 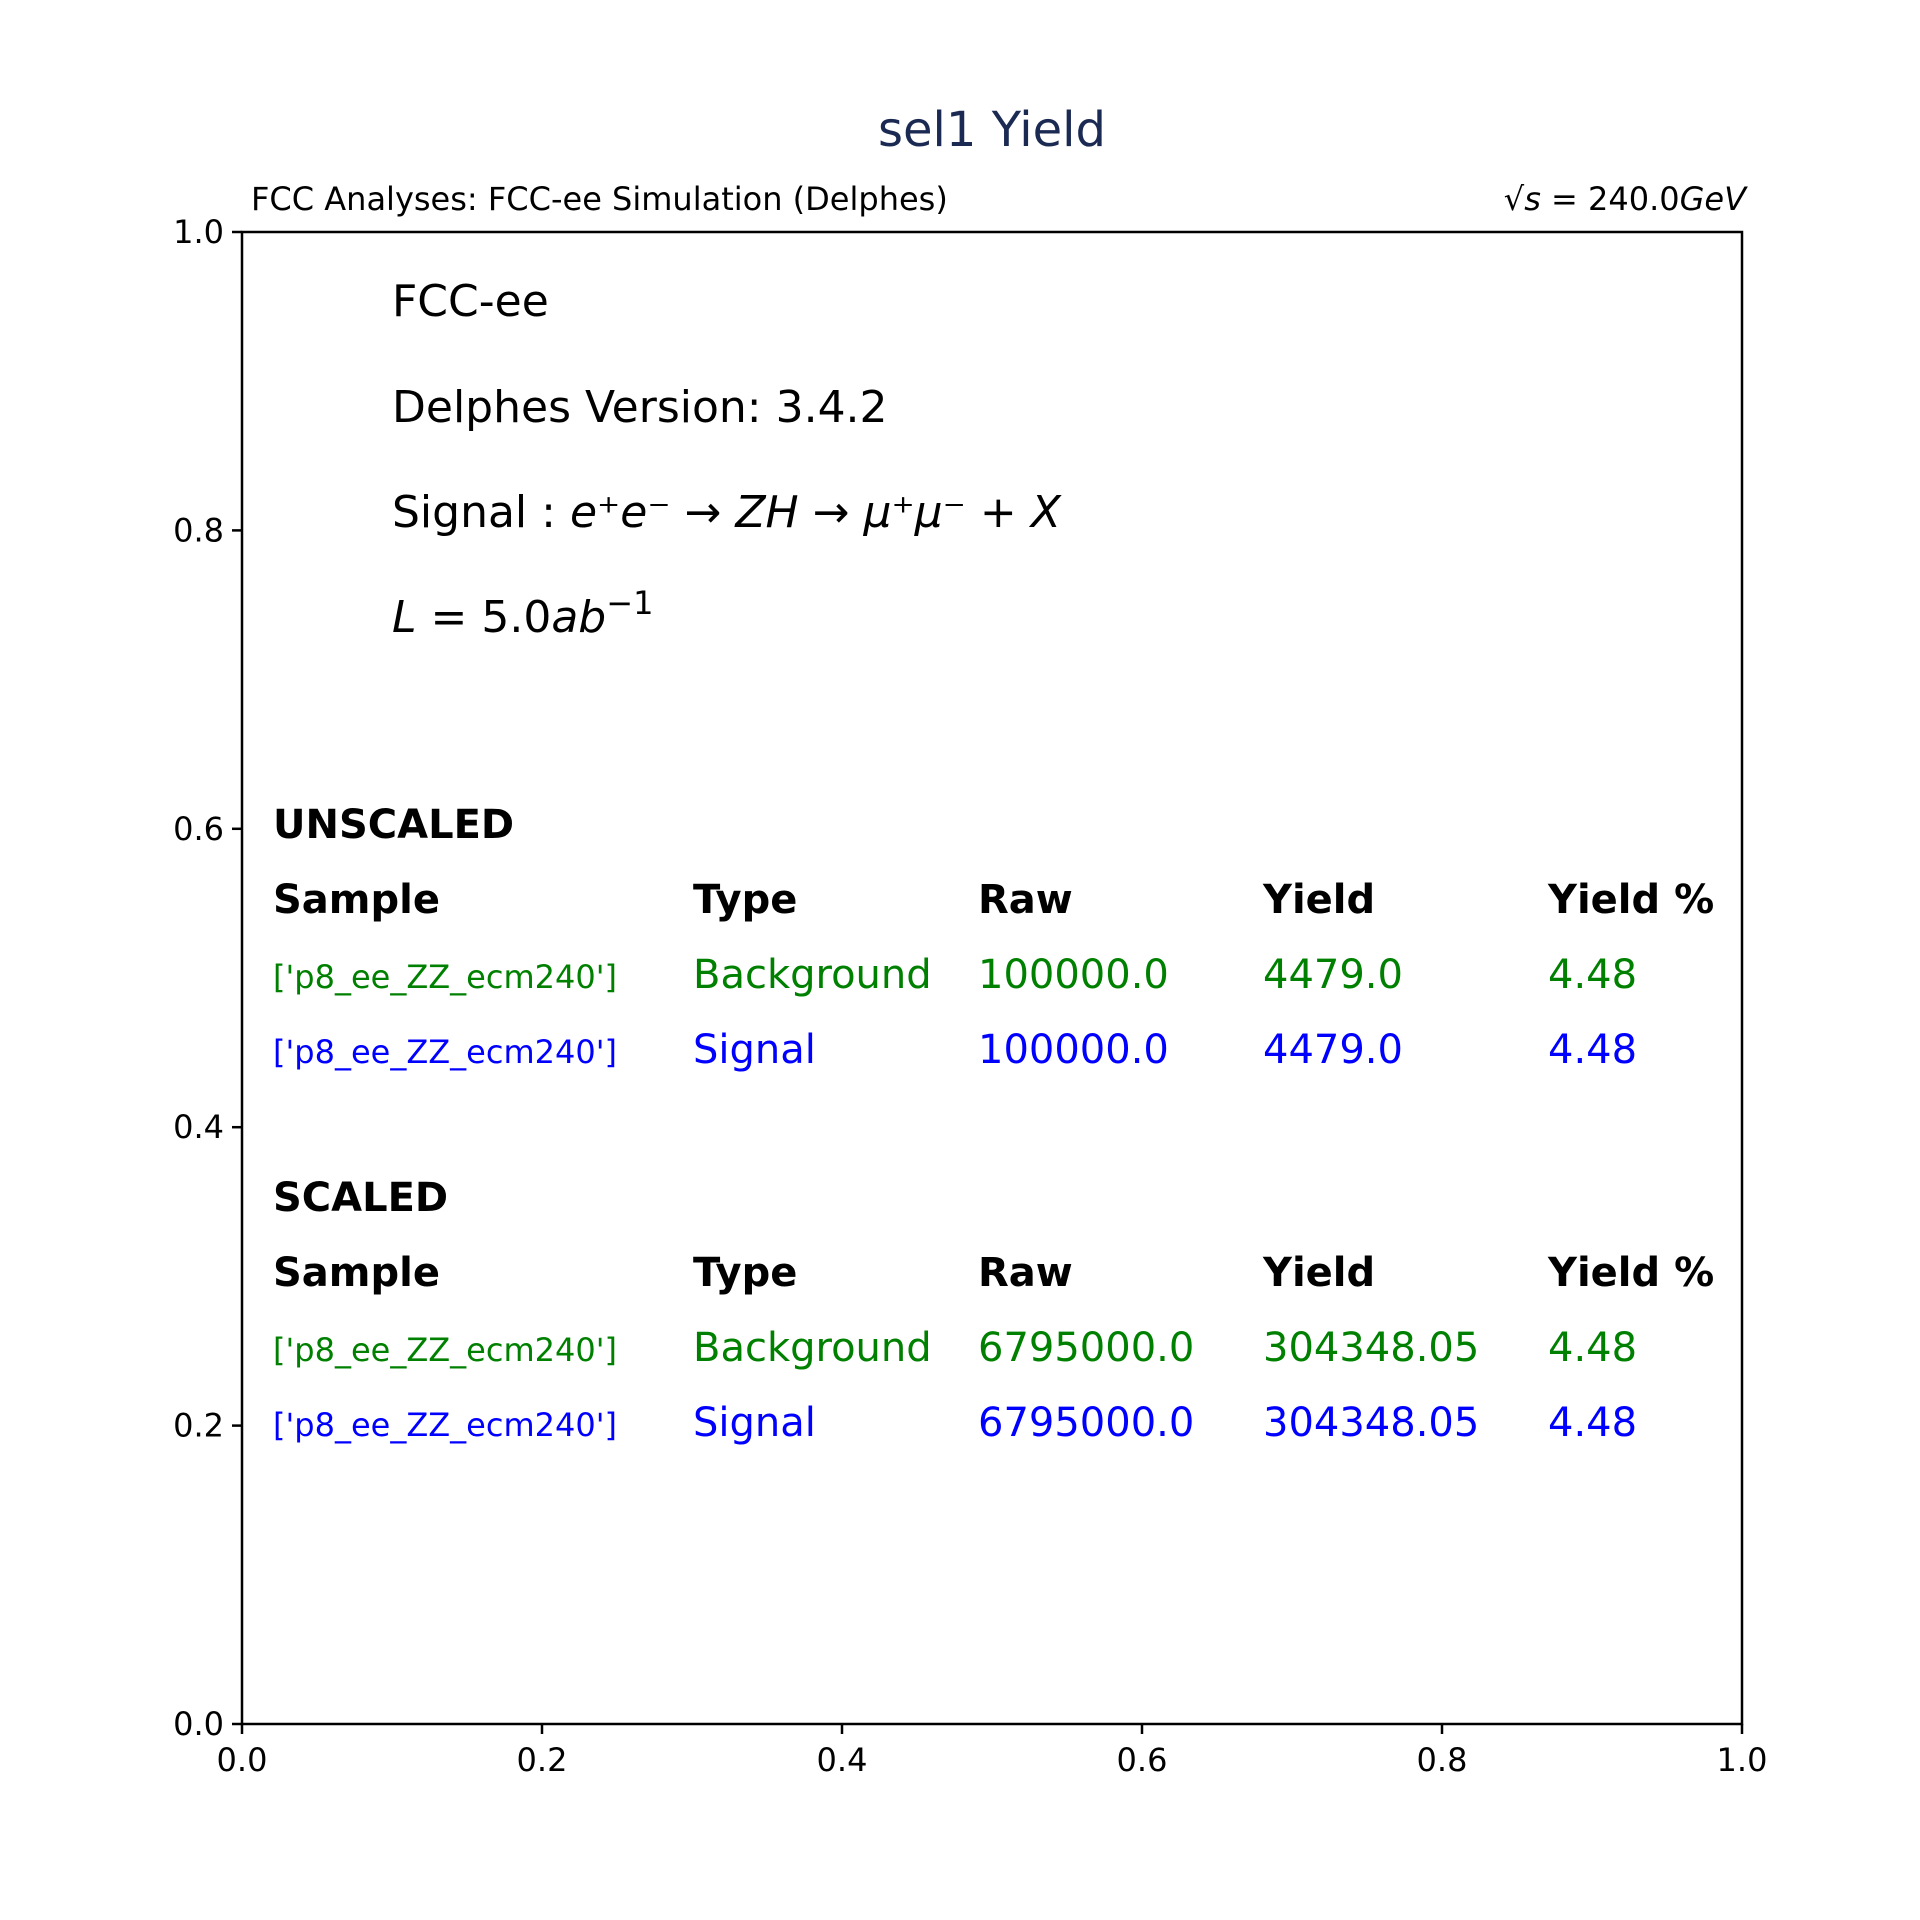 What do you see at coordinates (1714, 199) in the screenshot?
I see `energy-unit: GeV` at bounding box center [1714, 199].